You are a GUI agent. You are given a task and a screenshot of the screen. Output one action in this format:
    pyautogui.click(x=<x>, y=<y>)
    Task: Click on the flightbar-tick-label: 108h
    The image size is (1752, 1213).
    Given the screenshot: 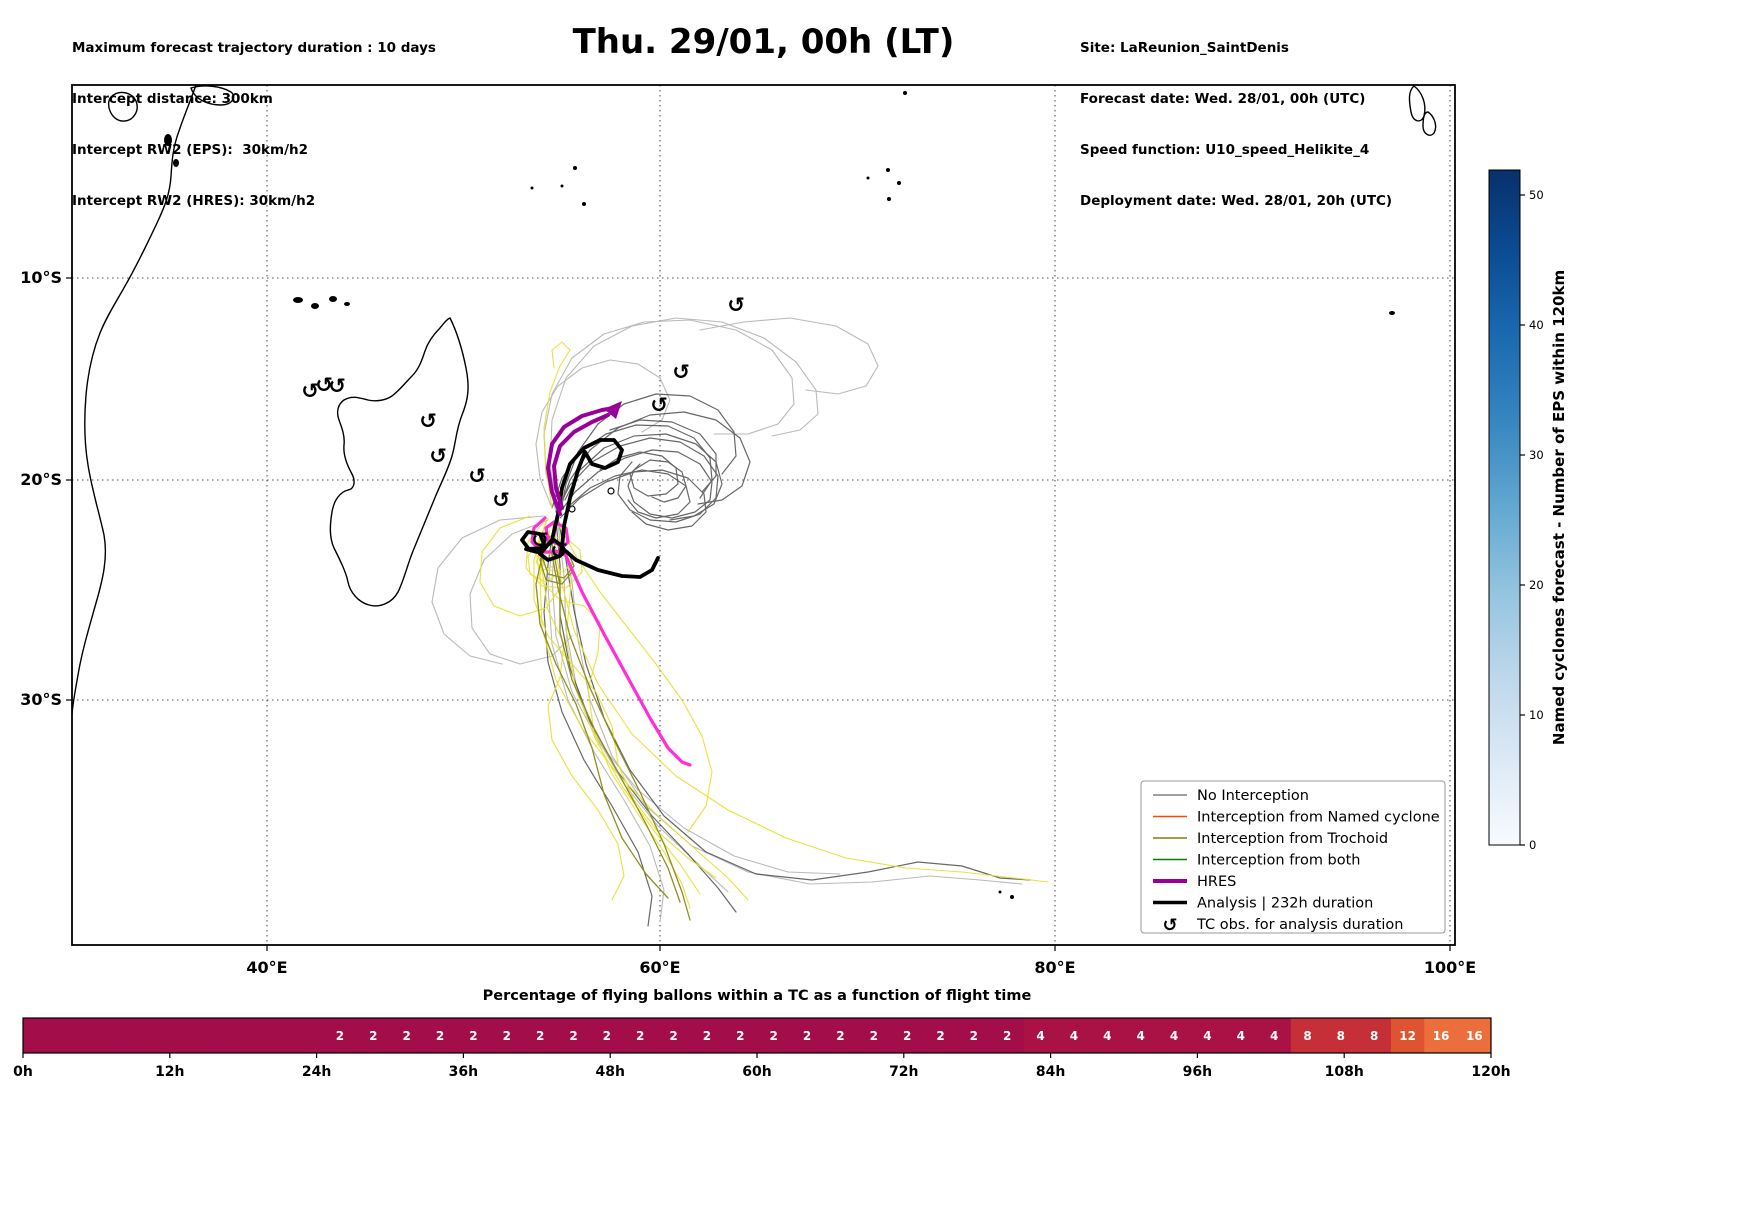 What is the action you would take?
    pyautogui.click(x=1344, y=1072)
    